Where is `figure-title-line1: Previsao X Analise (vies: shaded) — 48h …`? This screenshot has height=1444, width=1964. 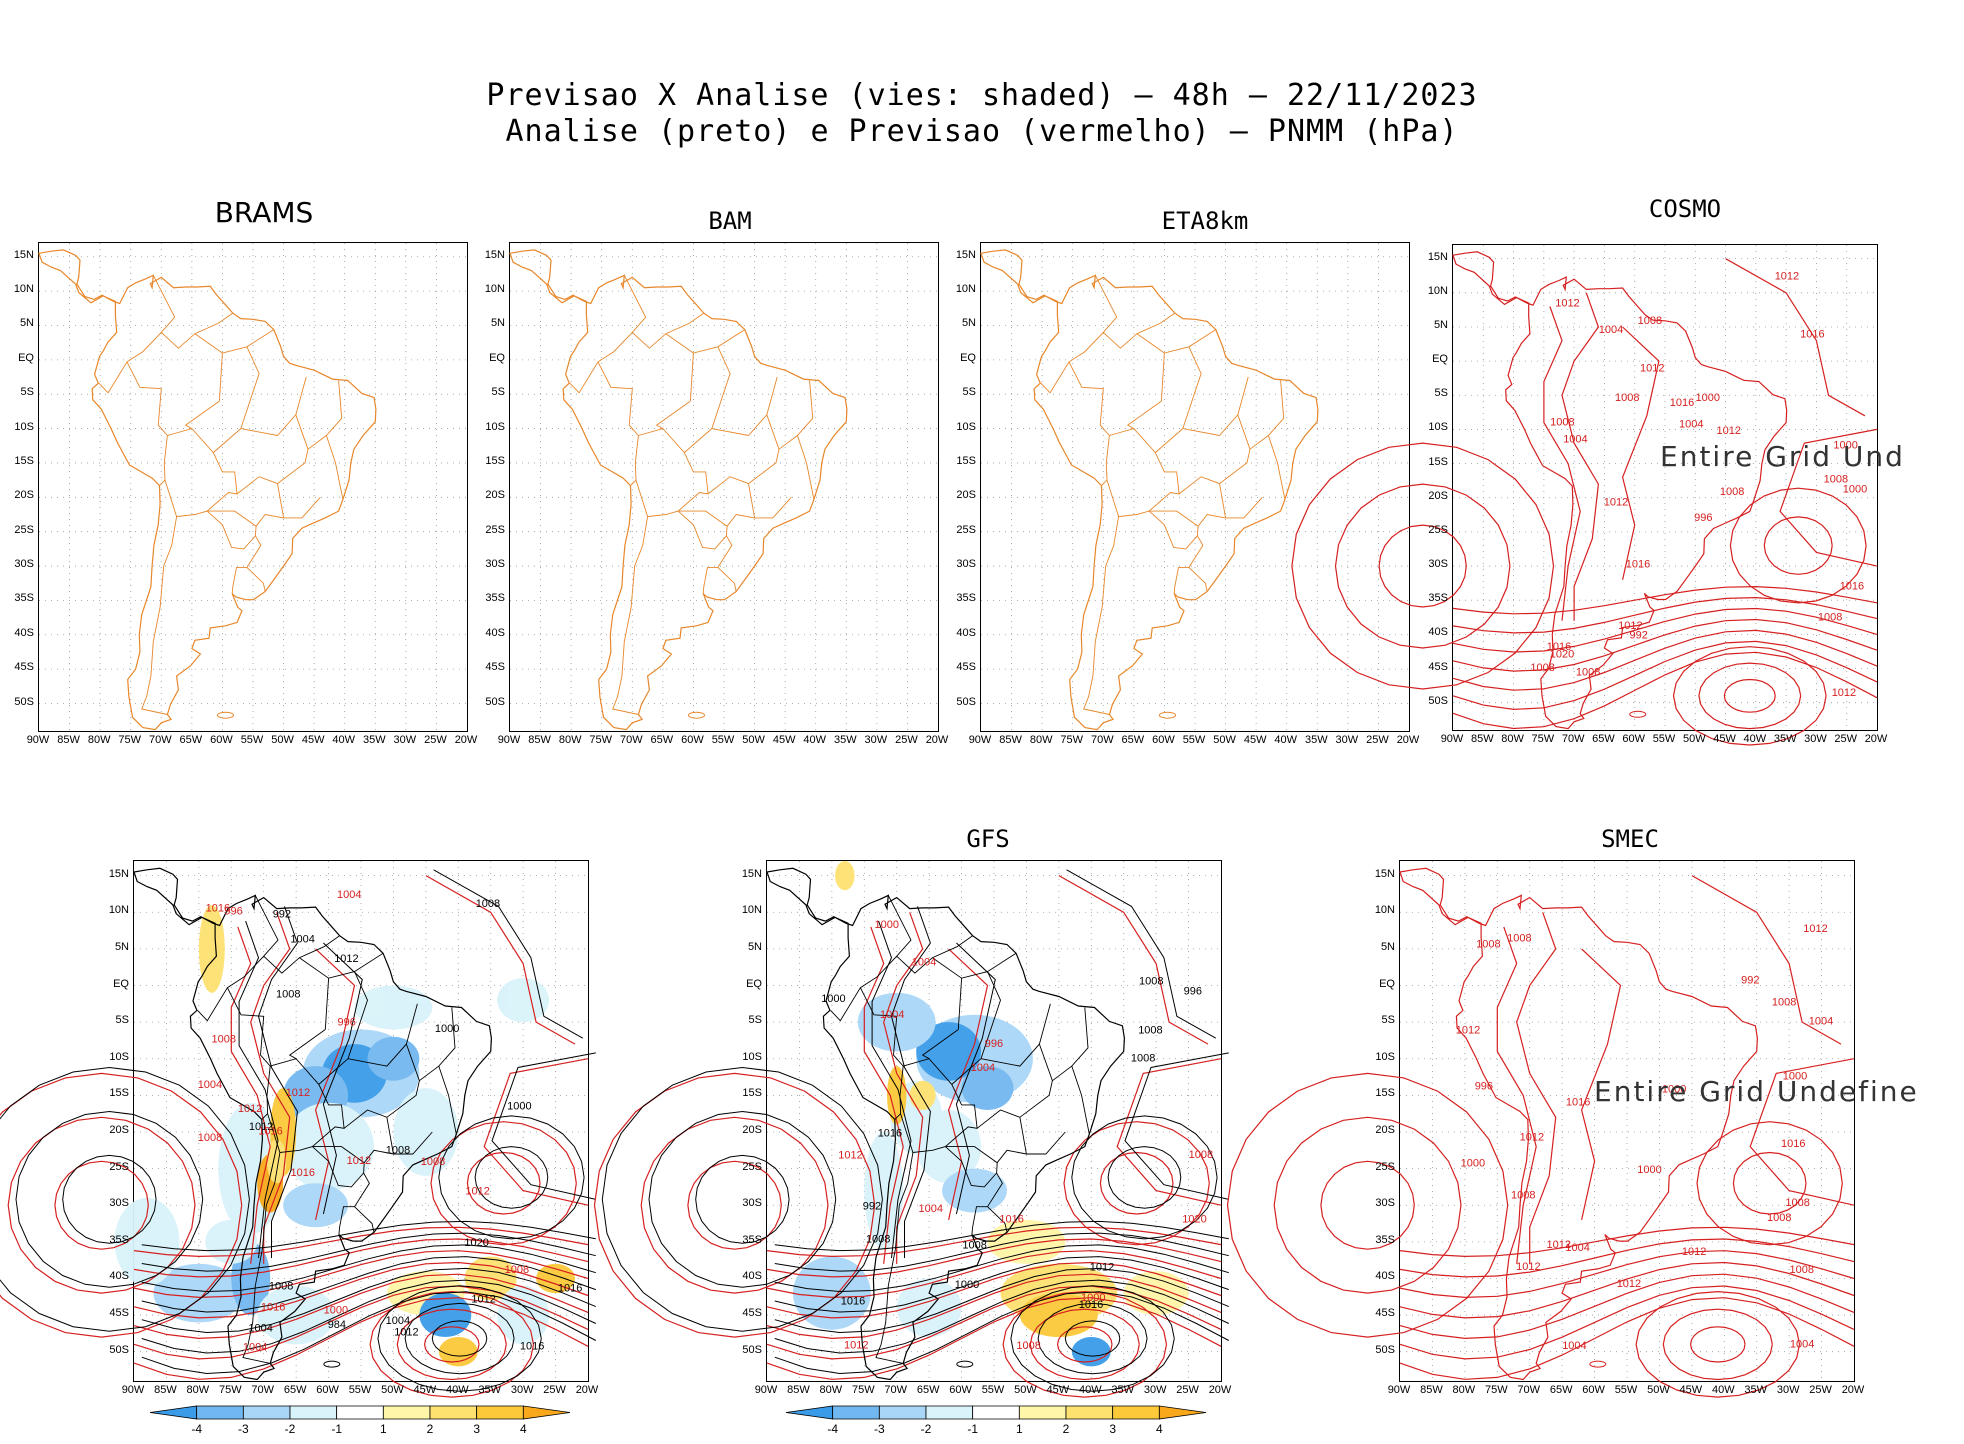 figure-title-line1: Previsao X Analise (vies: shaded) — 48h … is located at coordinates (982, 95).